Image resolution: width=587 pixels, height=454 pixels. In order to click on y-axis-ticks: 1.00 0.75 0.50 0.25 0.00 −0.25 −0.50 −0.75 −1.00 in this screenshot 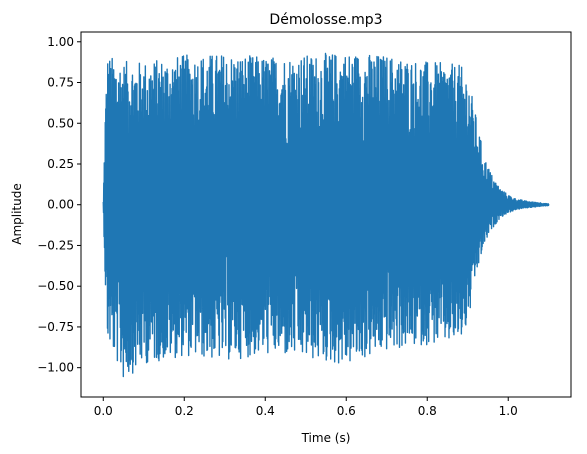, I will do `click(59, 205)`.